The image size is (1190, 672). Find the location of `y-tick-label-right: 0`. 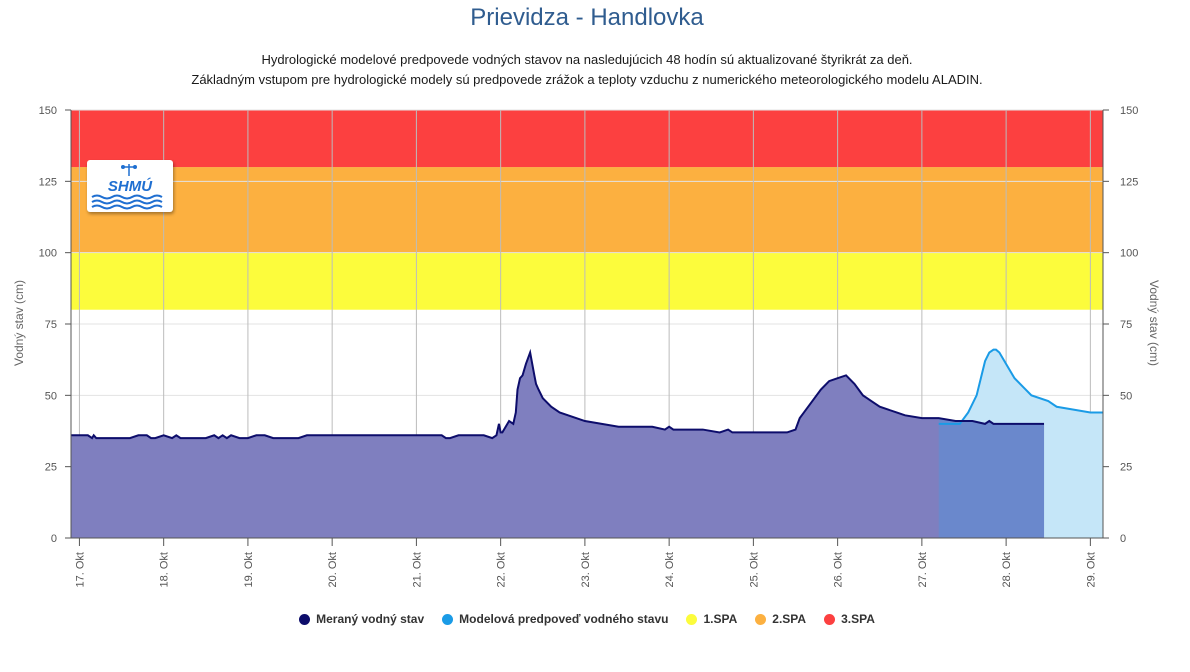

y-tick-label-right: 0 is located at coordinates (1123, 539).